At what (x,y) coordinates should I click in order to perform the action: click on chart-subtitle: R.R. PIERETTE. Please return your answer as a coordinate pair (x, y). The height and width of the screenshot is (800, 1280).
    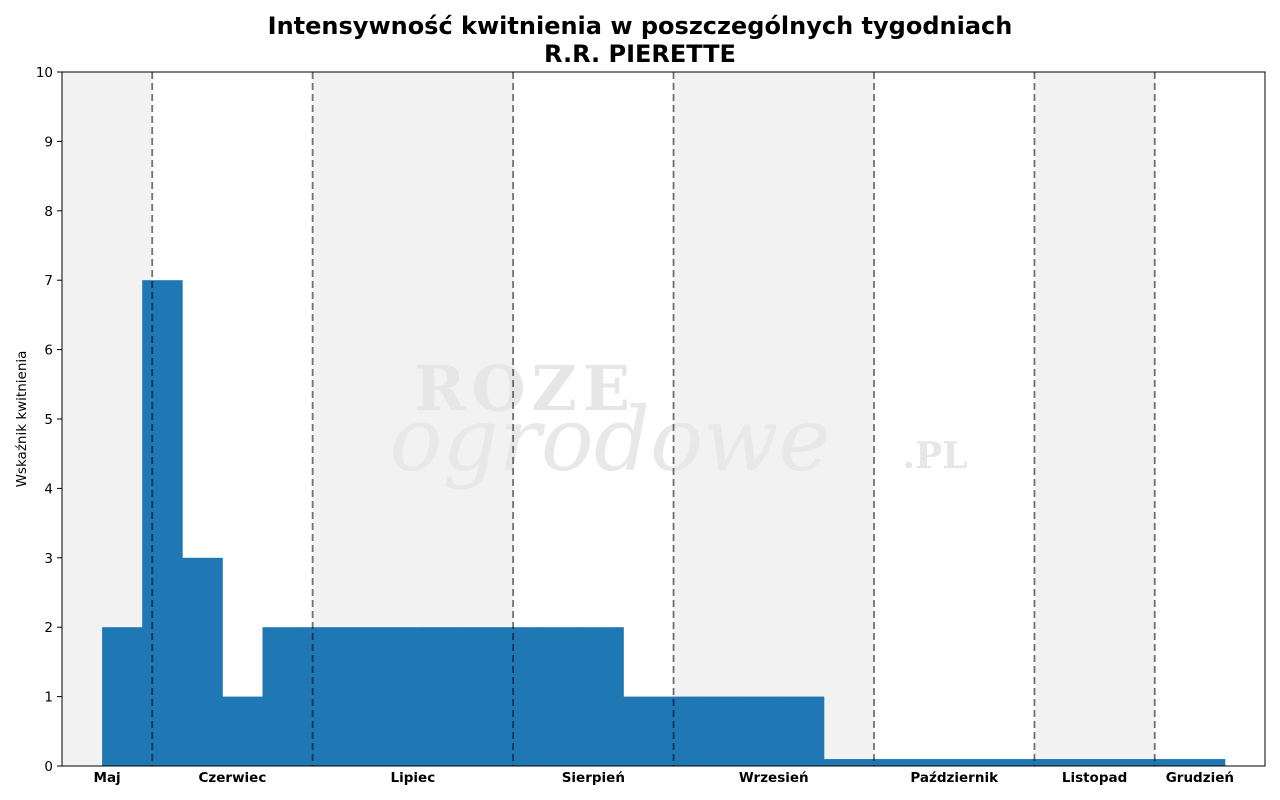
    Looking at the image, I should click on (640, 54).